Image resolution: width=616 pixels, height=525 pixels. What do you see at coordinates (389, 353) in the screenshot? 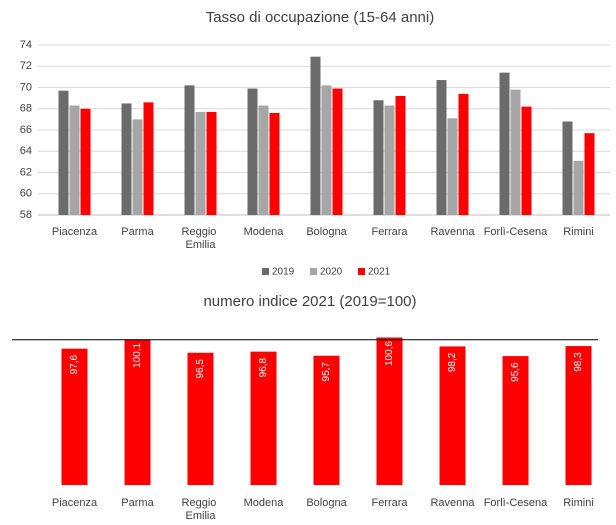
I see `value-label: 100,6` at bounding box center [389, 353].